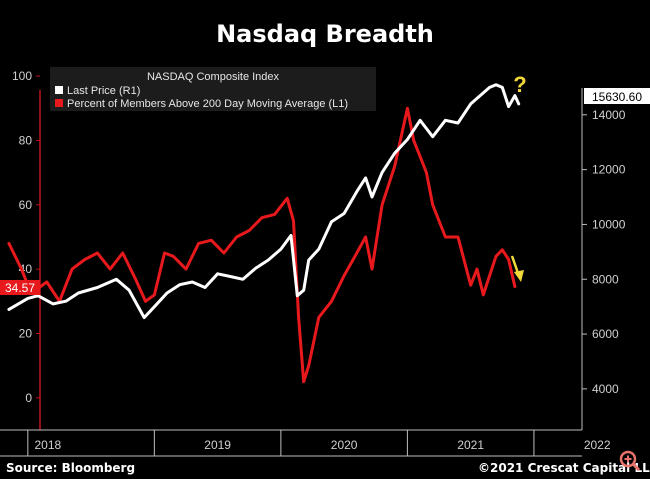  Describe the element at coordinates (26, 333) in the screenshot. I see `left-tick-label: 20` at that location.